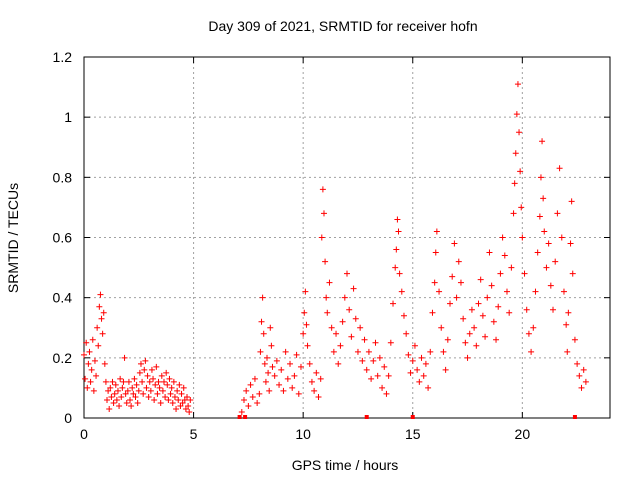  What do you see at coordinates (13, 238) in the screenshot?
I see `y-axis-label: SRMTID / TECUs` at bounding box center [13, 238].